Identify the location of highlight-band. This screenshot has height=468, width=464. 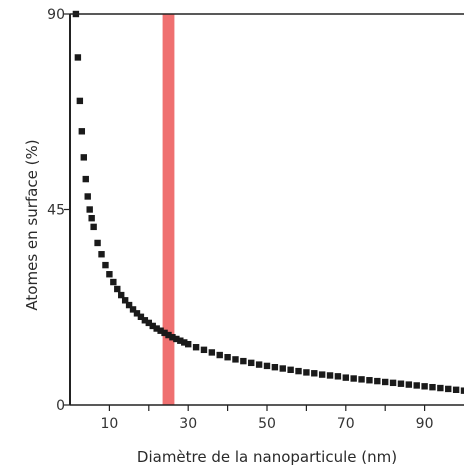
(168, 209).